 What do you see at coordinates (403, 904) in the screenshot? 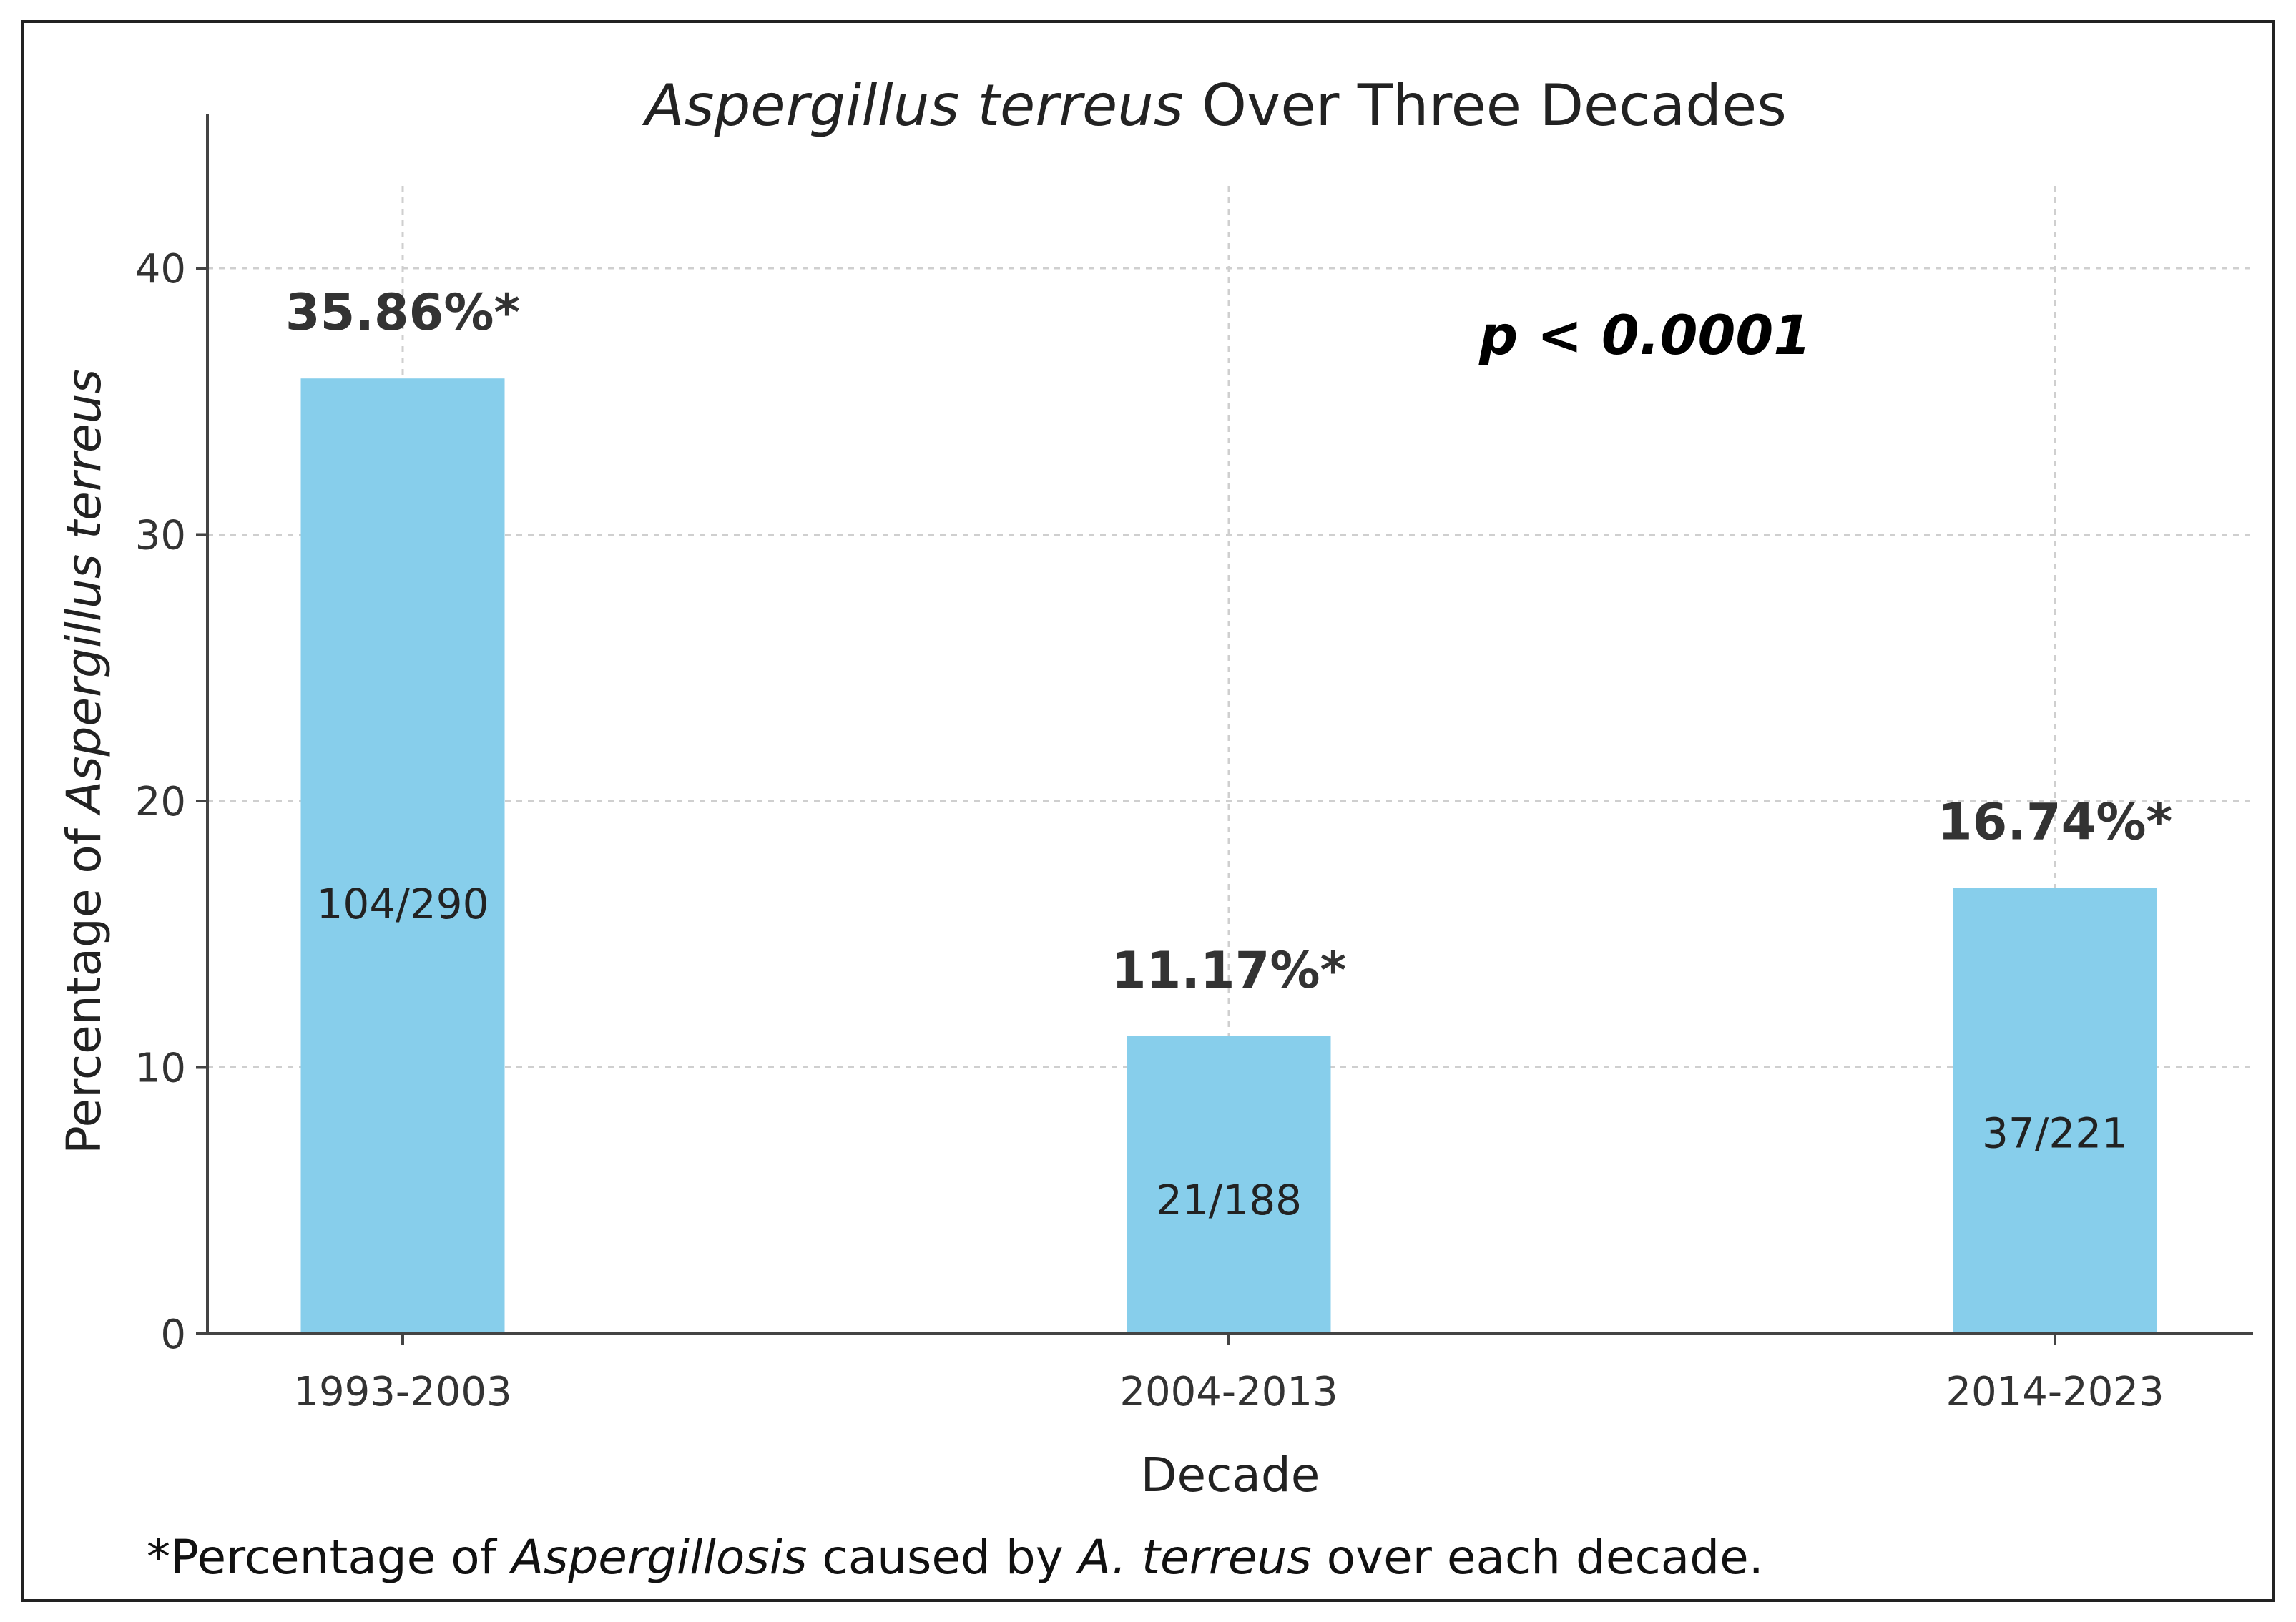
I see `bar-count-label: 104/290` at bounding box center [403, 904].